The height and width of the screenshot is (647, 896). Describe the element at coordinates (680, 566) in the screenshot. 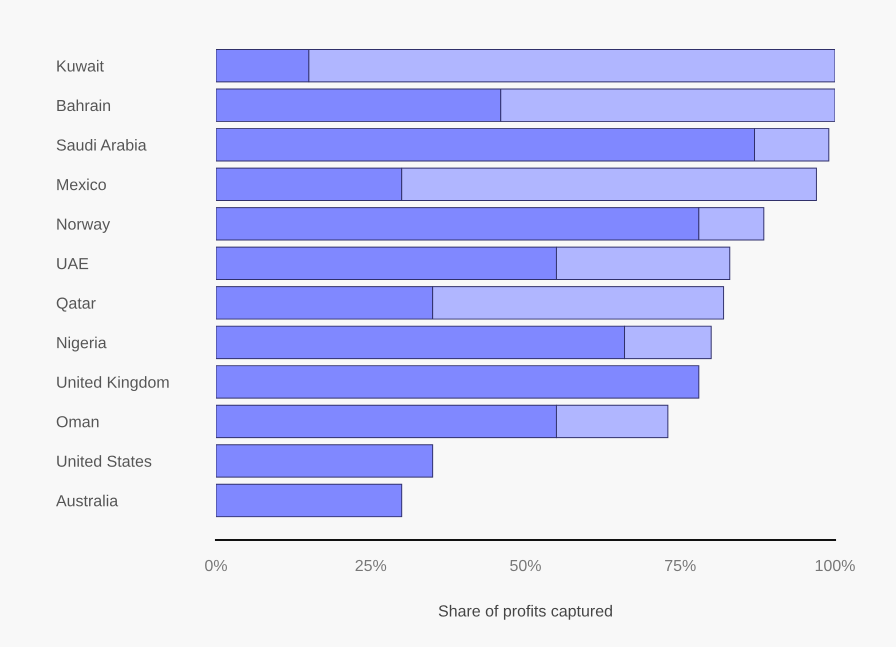

I see `x-tick-label: 75%` at that location.